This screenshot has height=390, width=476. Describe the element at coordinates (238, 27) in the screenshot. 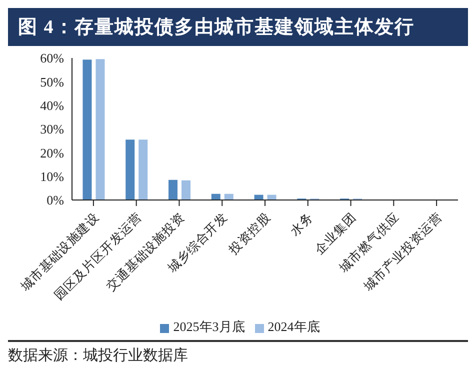

I see `chart-title: 图 4：存量城投债多由城市基建领域主体发行` at that location.